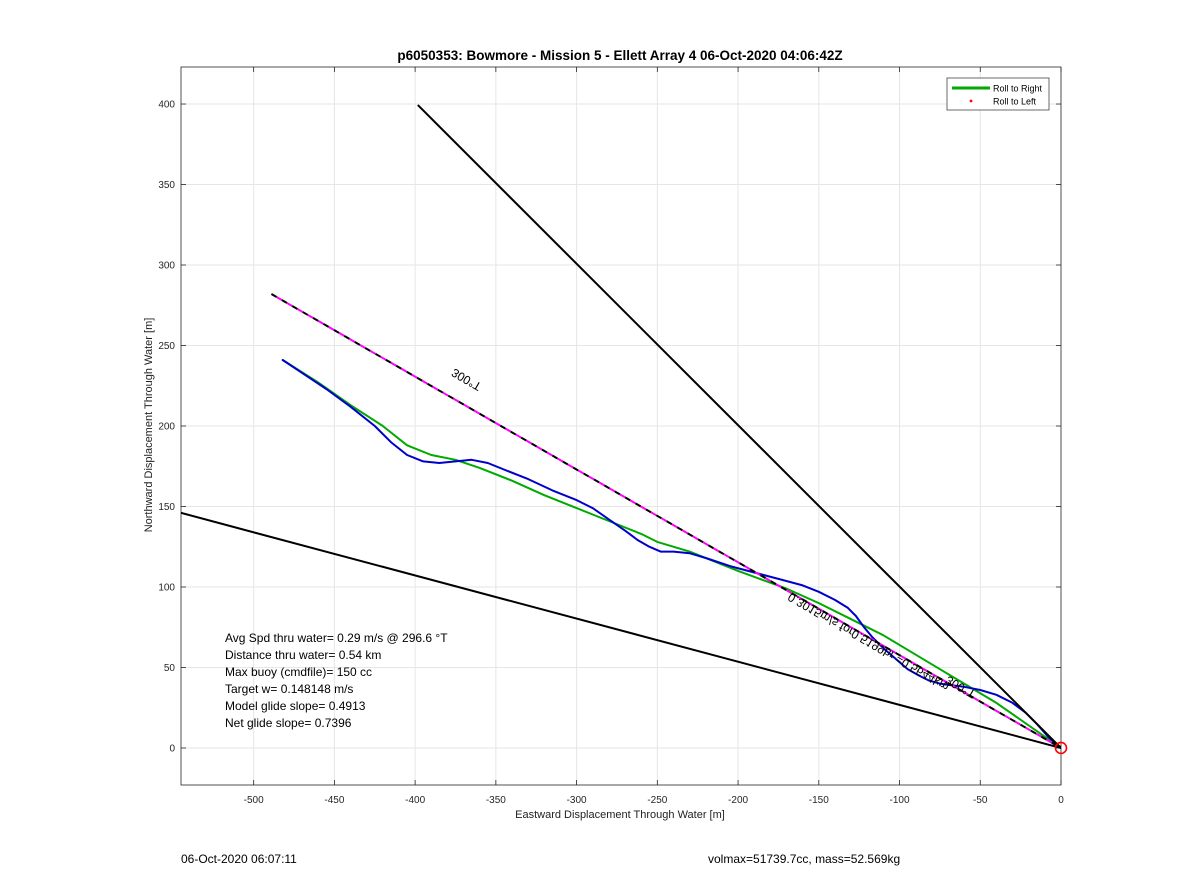 This screenshot has height=885, width=1200. What do you see at coordinates (900, 800) in the screenshot?
I see `x-tick-label: -100` at bounding box center [900, 800].